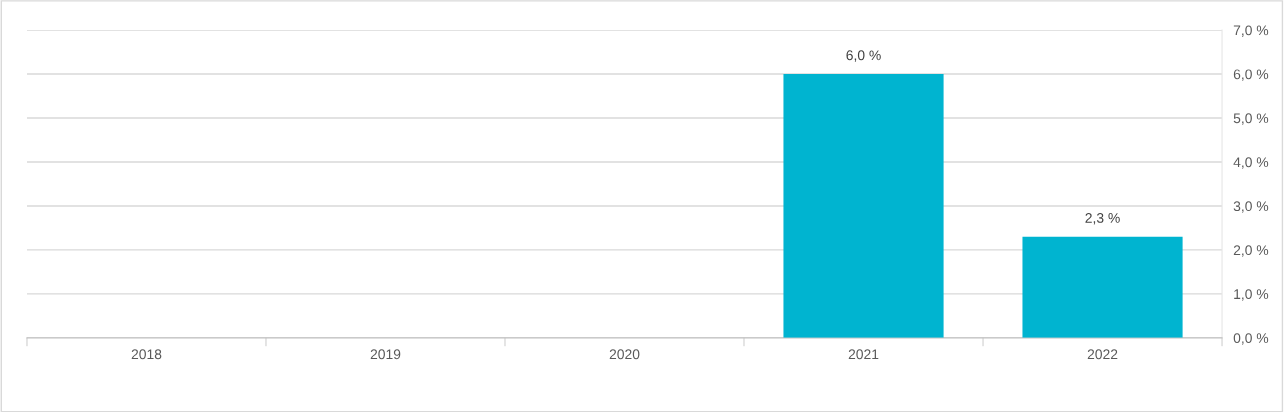  I want to click on x-tick-label: 2019, so click(385, 354).